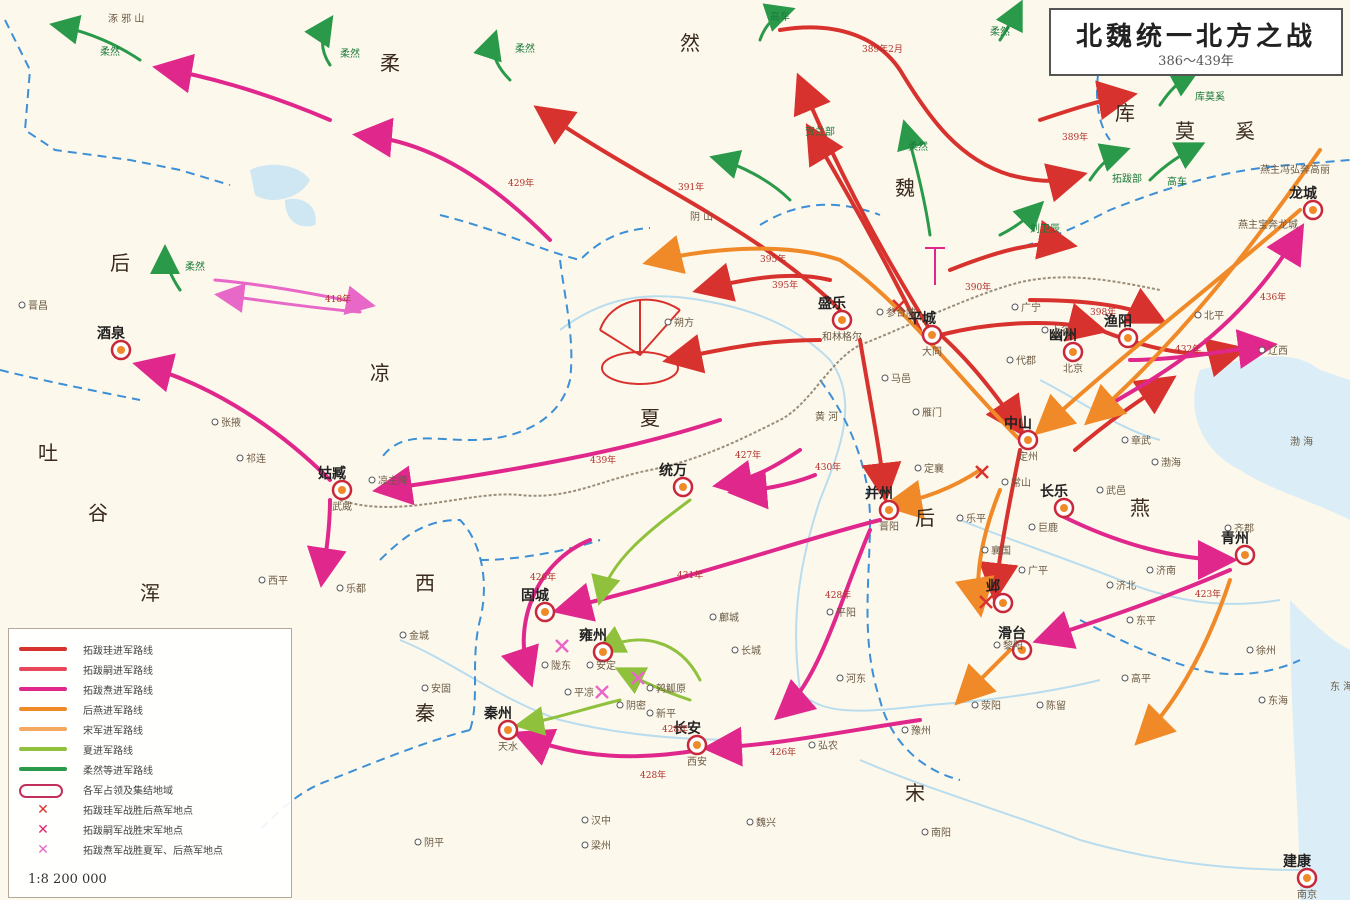 The height and width of the screenshot is (900, 1350). What do you see at coordinates (761, 822) in the screenshot?
I see `city-marker: 魏兴` at bounding box center [761, 822].